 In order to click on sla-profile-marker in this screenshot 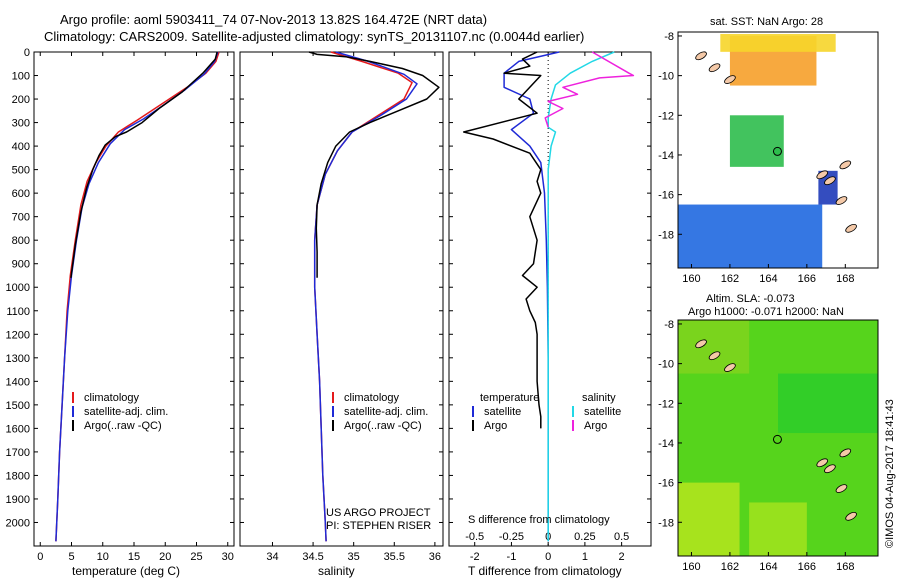, I will do `click(777, 439)`.